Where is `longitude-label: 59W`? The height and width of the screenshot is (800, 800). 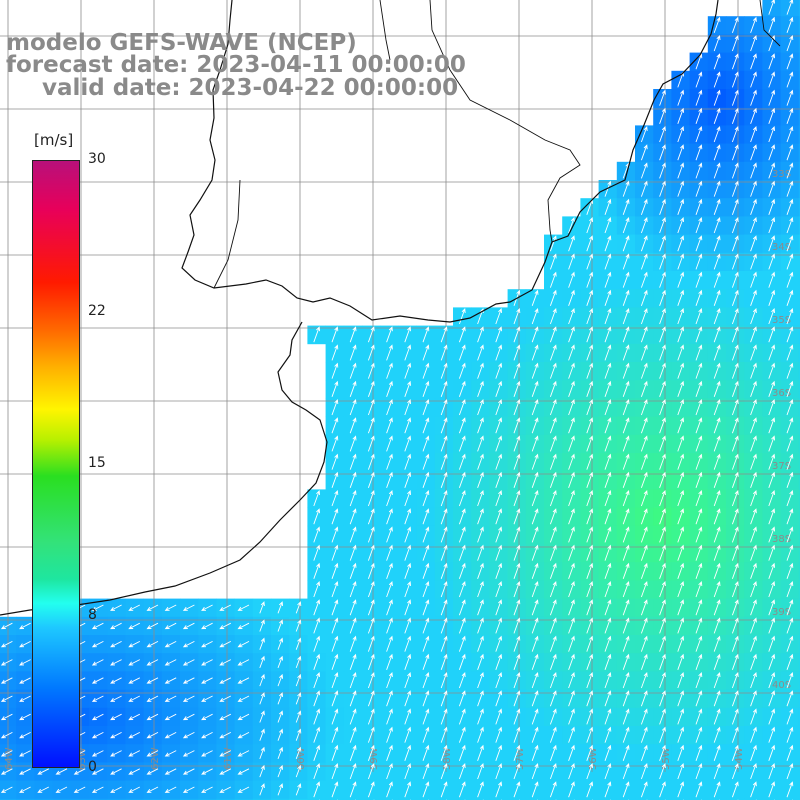 longitude-label: 59W is located at coordinates (374, 758).